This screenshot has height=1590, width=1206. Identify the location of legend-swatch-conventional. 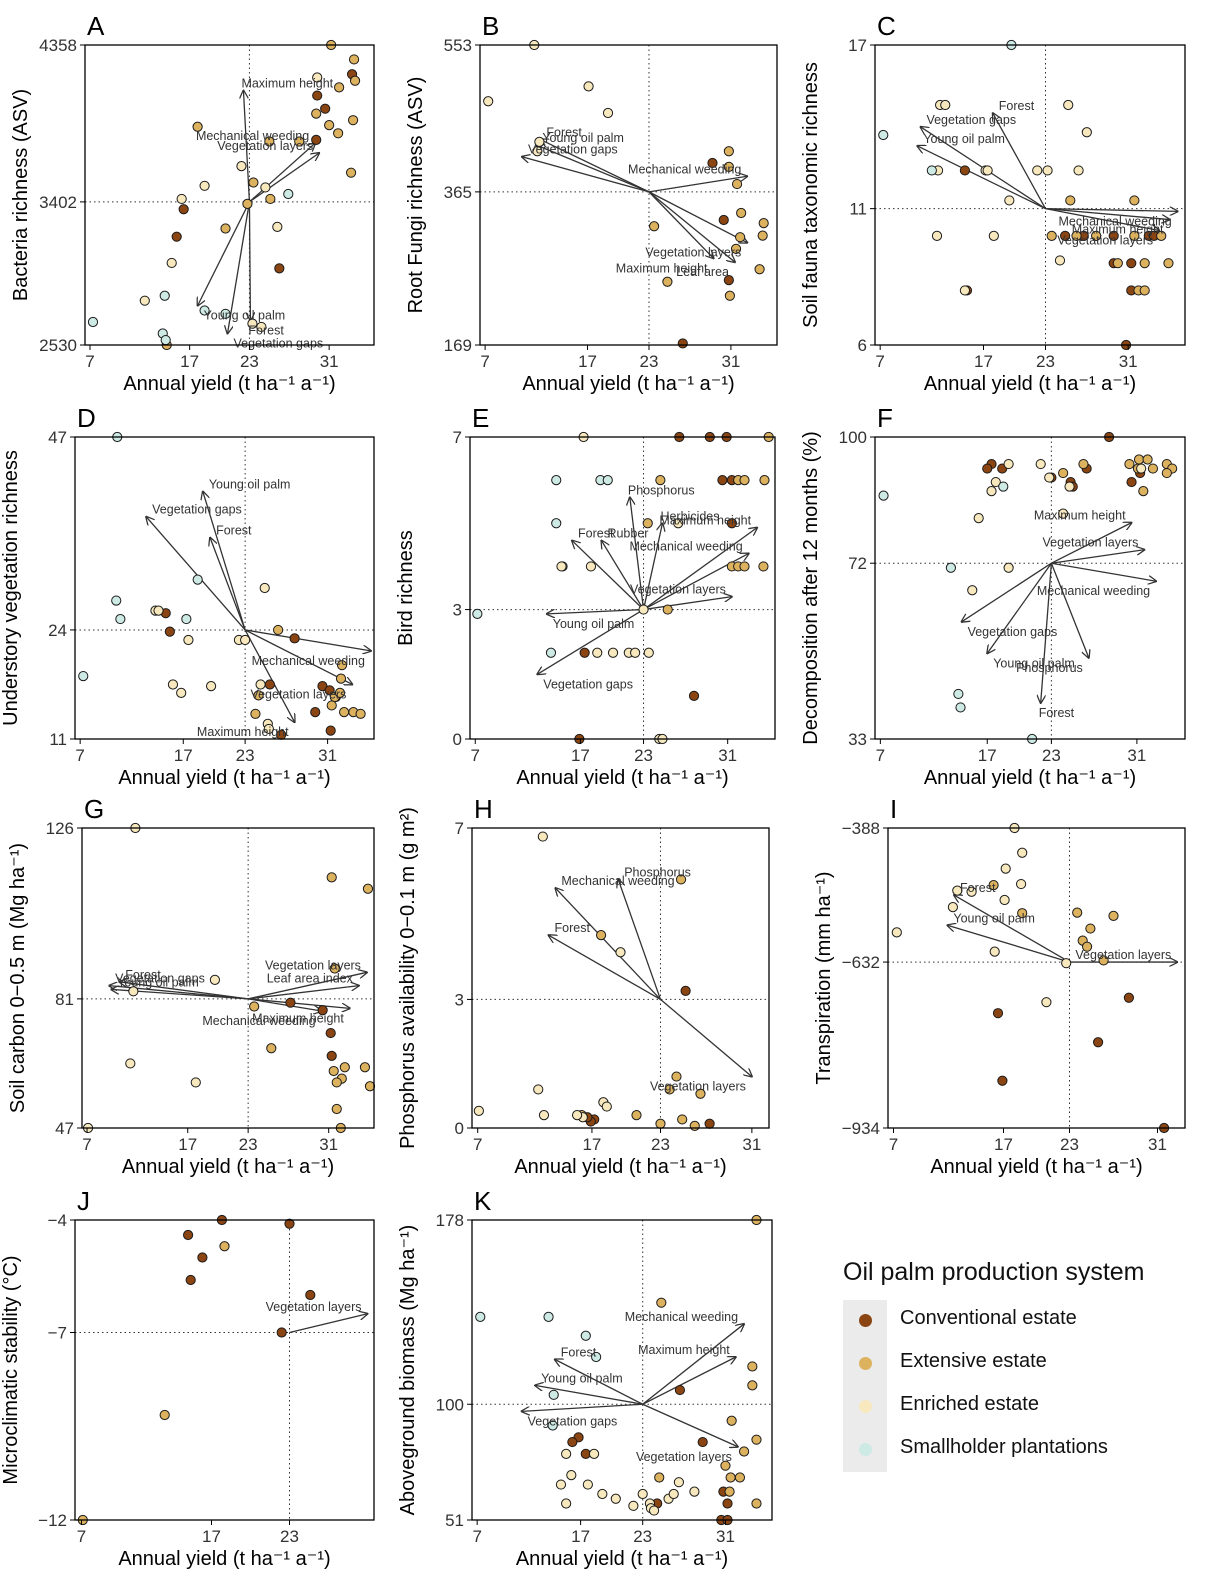
(865, 1320).